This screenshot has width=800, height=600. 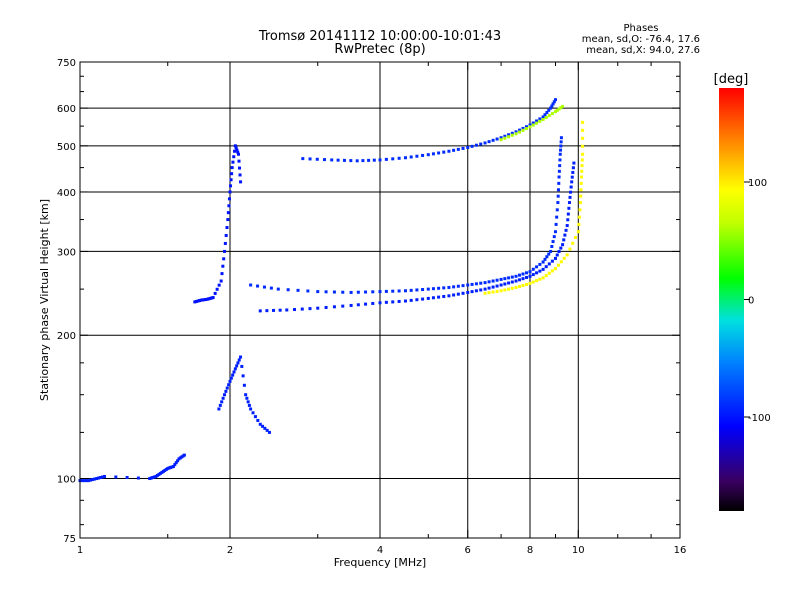 What do you see at coordinates (468, 550) in the screenshot?
I see `x-tick-label: 6` at bounding box center [468, 550].